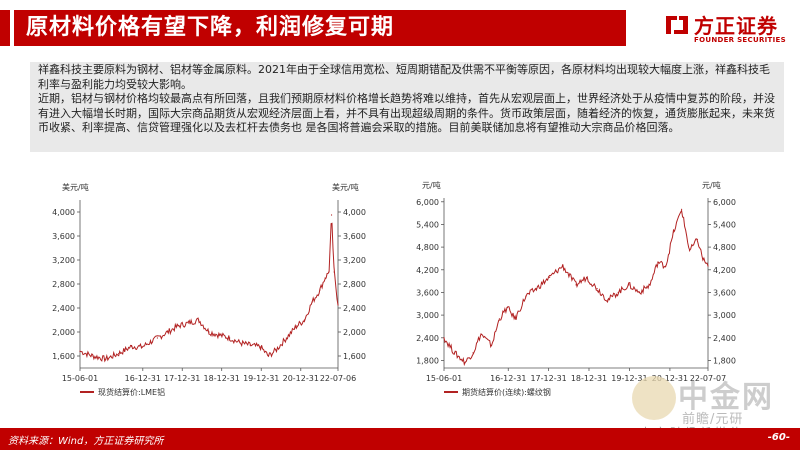  Describe the element at coordinates (736, 26) in the screenshot. I see `logo-text-cn: 方正证券` at that location.